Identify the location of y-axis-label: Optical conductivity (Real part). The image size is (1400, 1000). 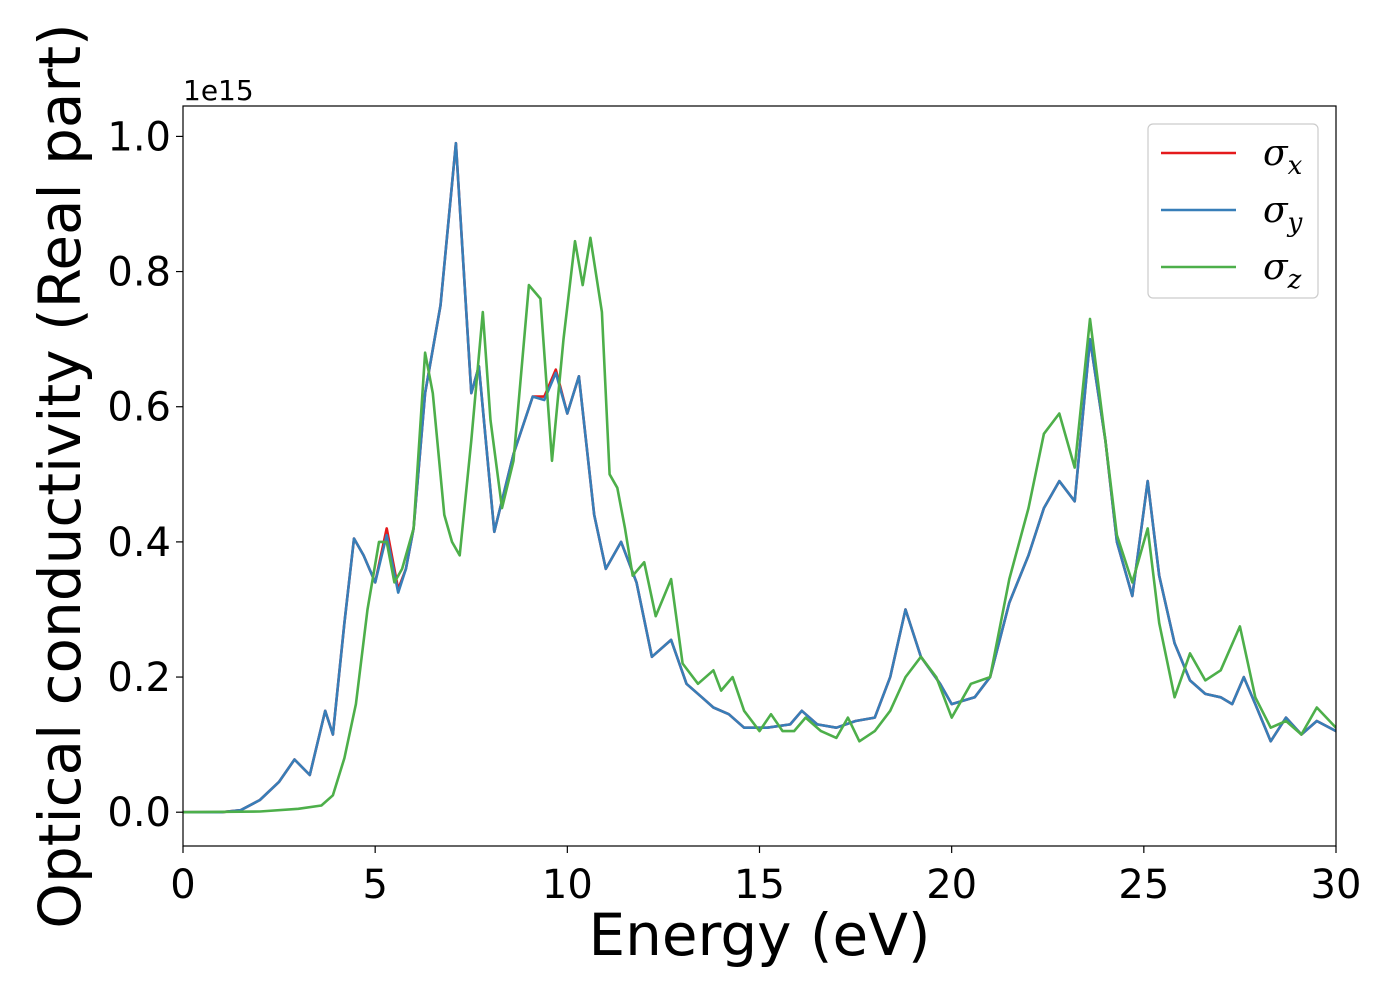
(60, 475).